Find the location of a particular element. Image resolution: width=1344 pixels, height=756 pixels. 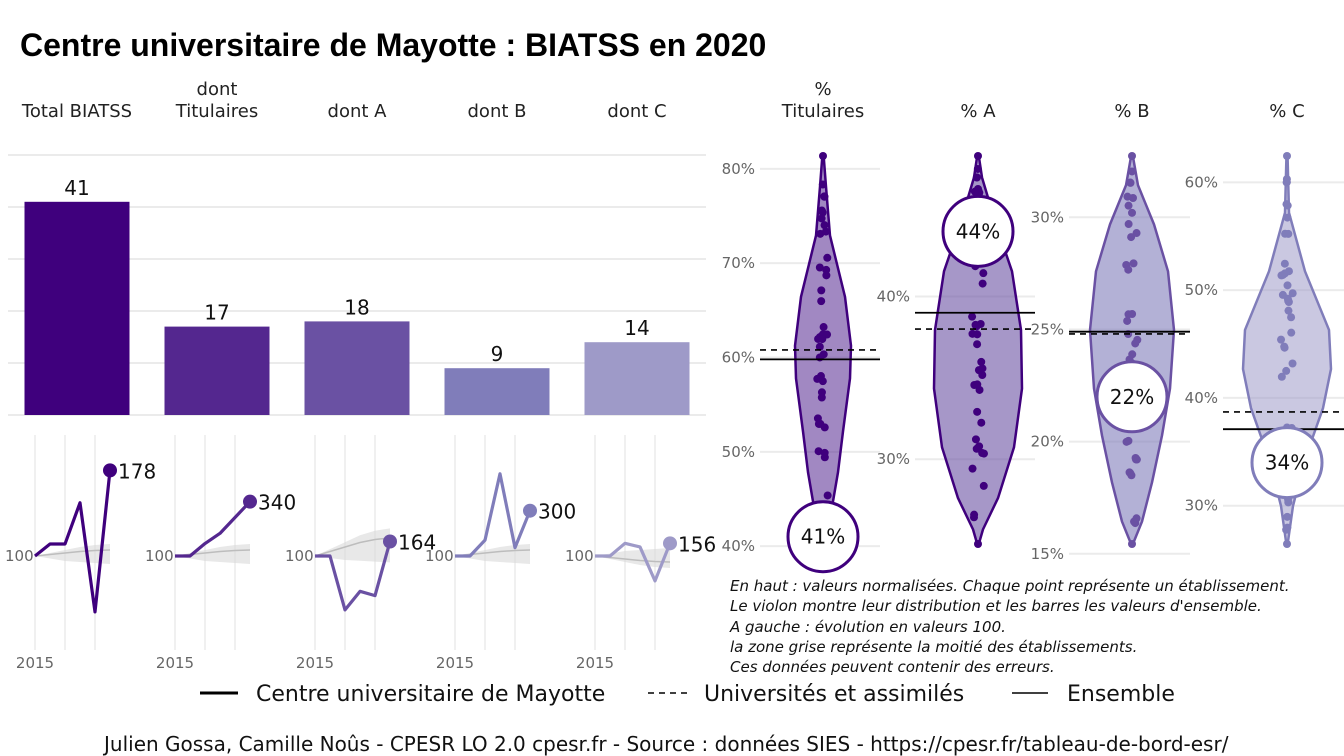

note-line-3: A gauche : évolution en valeurs 100. is located at coordinates (867, 627).